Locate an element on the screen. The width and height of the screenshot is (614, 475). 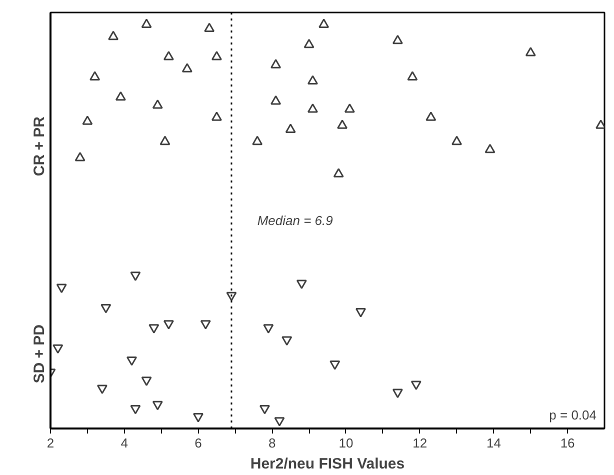
x-tick-label: 6 is located at coordinates (198, 443).